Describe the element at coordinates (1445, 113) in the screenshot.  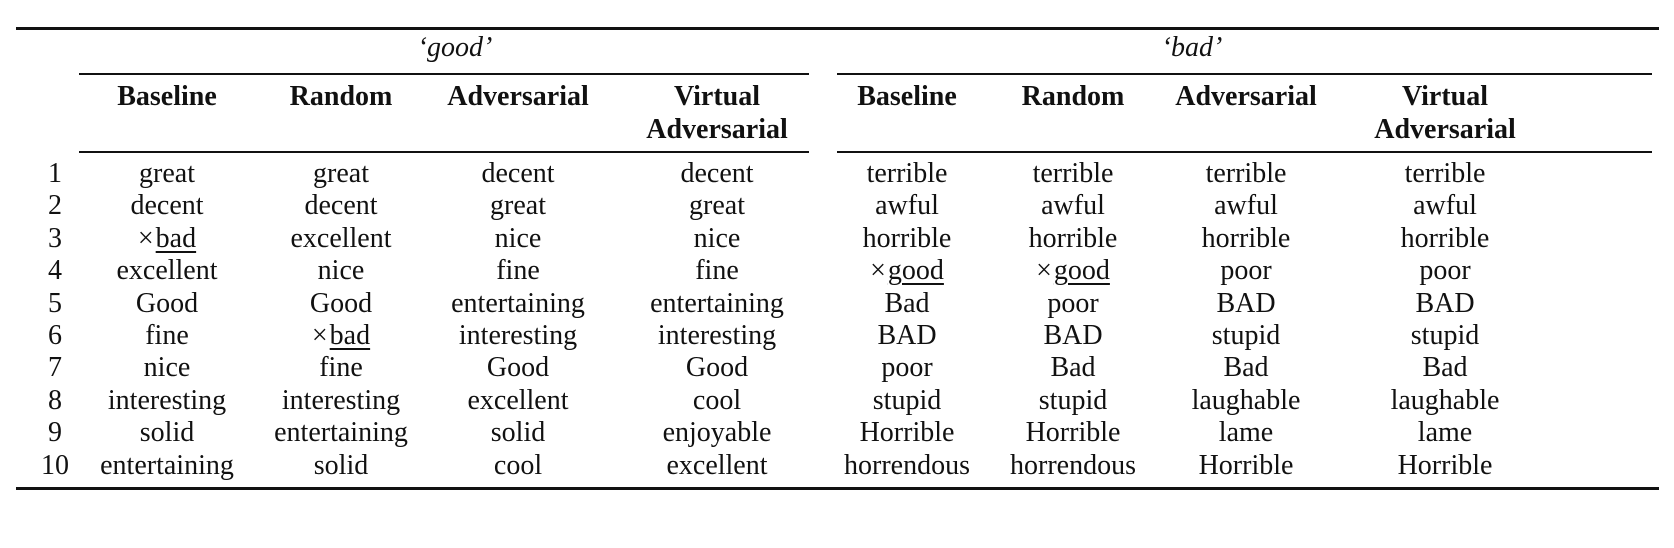
I see `bad-column-header: Virtual Adversarial` at that location.